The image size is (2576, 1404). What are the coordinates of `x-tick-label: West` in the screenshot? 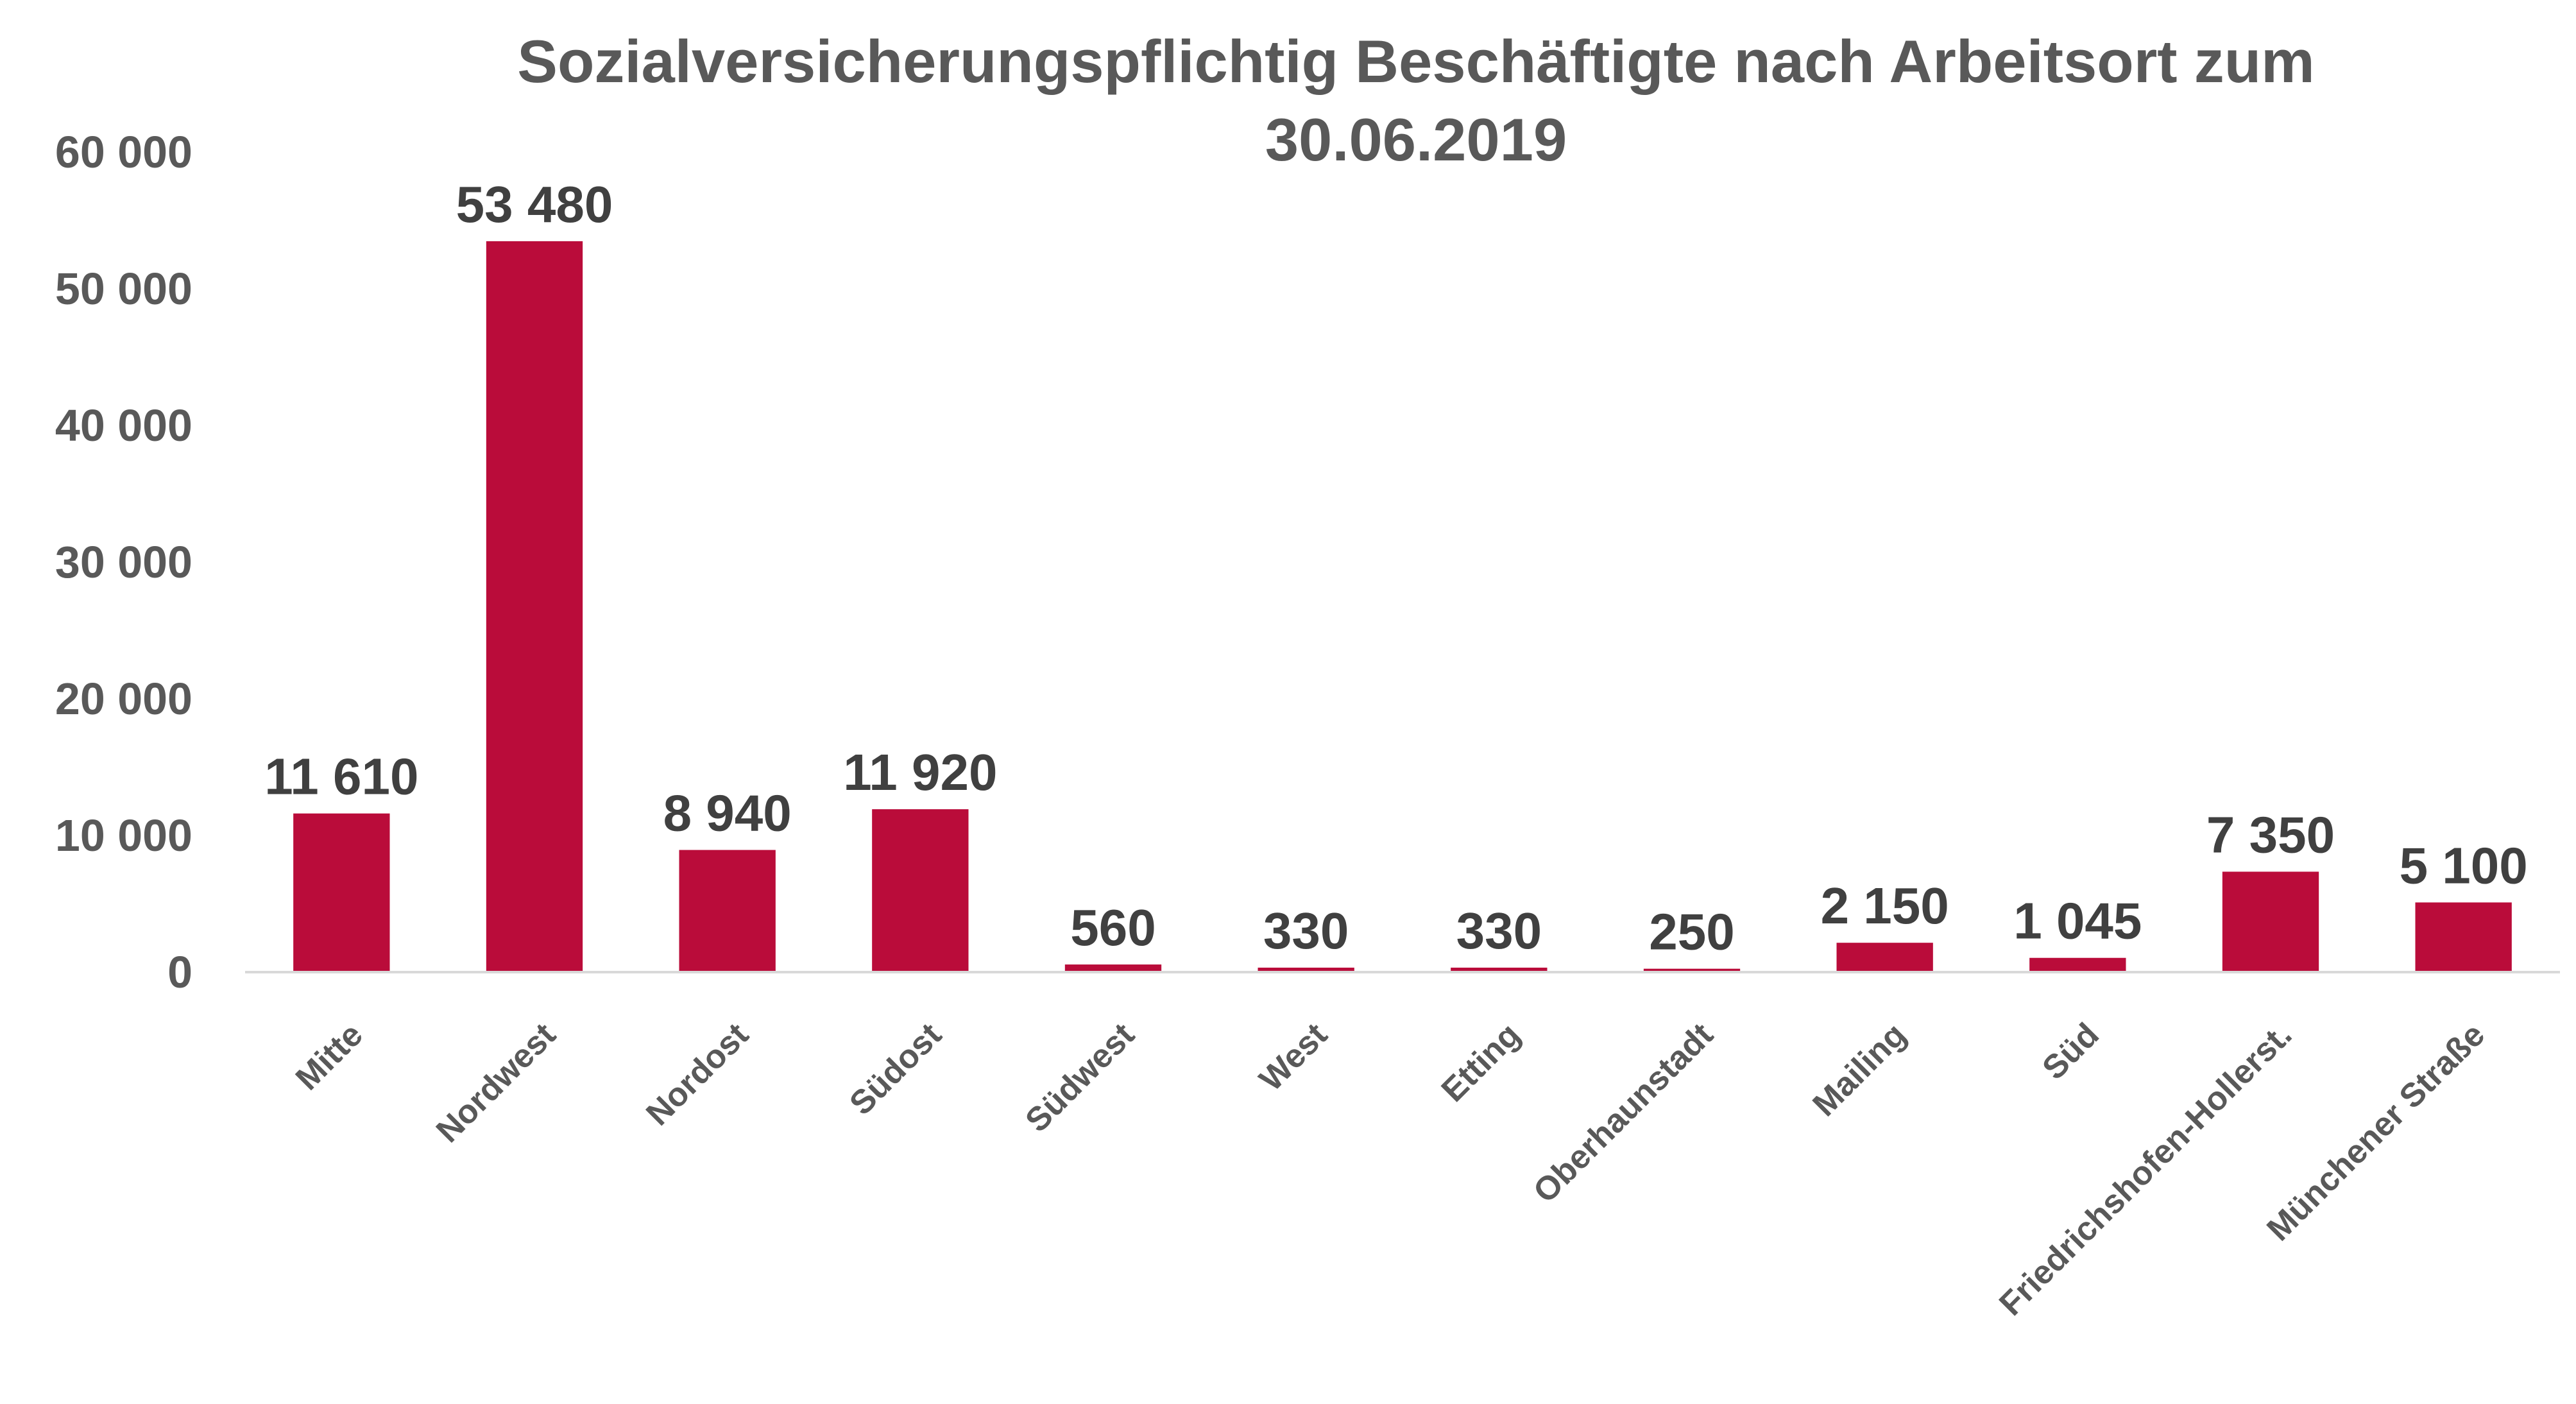 It's located at (1293, 1057).